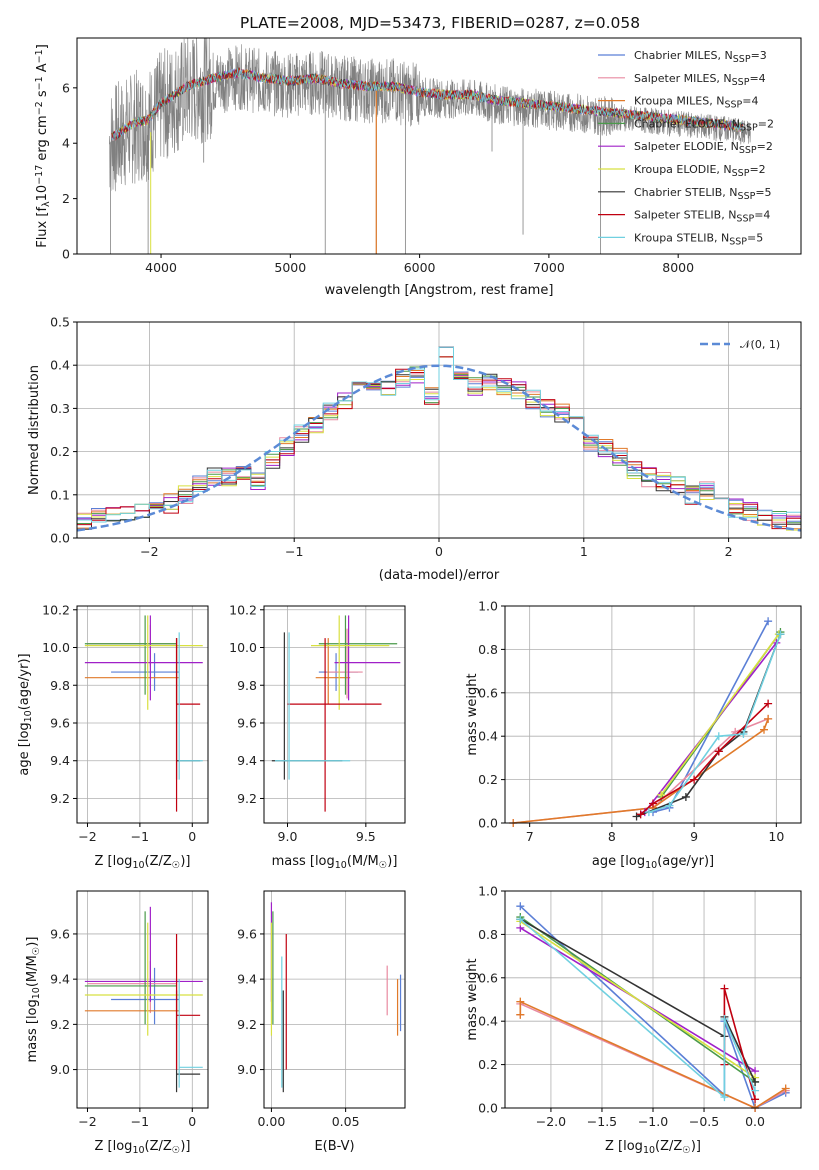  Describe the element at coordinates (43, 146) in the screenshot. I see `y-axis-label: Flux [fλ10−17 erg cm−2 s−1 A−1]` at that location.